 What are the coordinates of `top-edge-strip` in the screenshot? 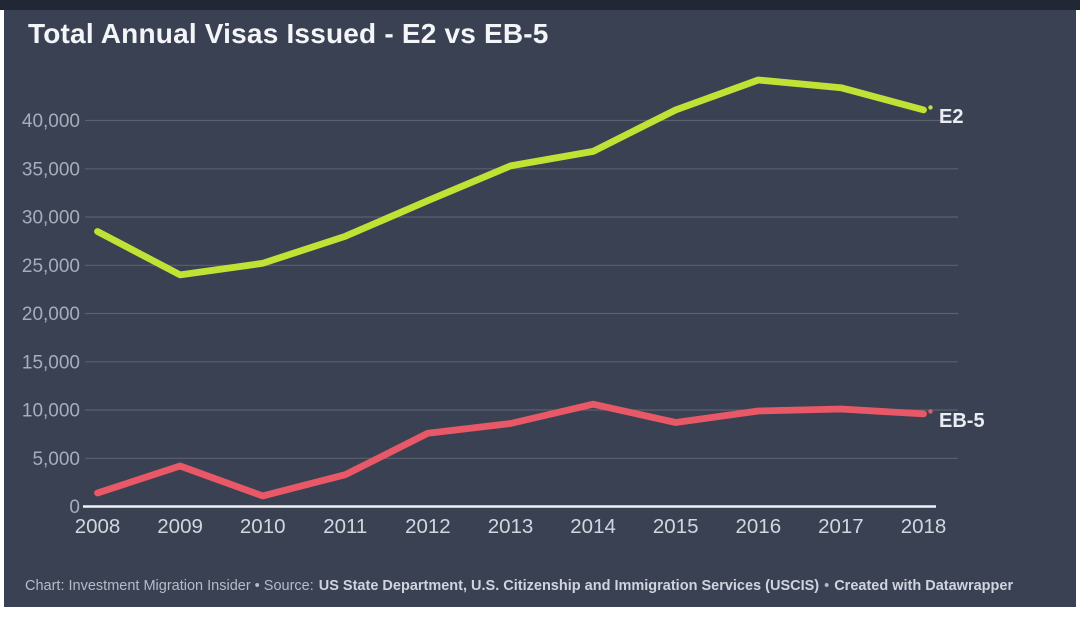 It's located at (540, 5).